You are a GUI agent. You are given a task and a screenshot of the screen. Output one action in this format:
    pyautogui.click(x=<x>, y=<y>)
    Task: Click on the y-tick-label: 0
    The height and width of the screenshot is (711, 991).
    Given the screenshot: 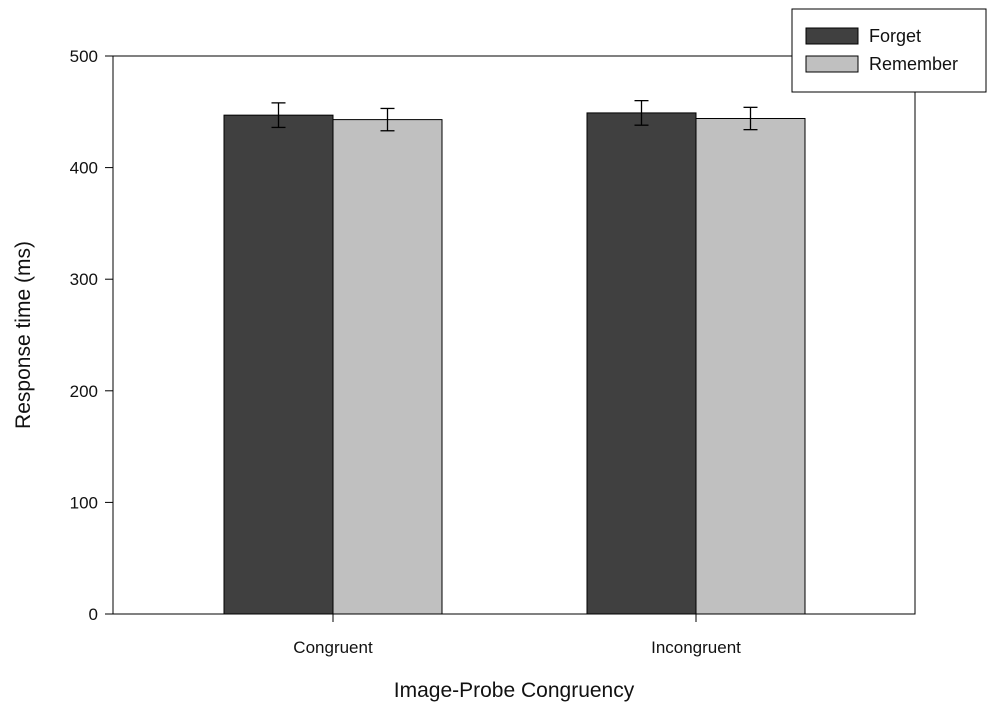 What is the action you would take?
    pyautogui.click(x=93, y=614)
    